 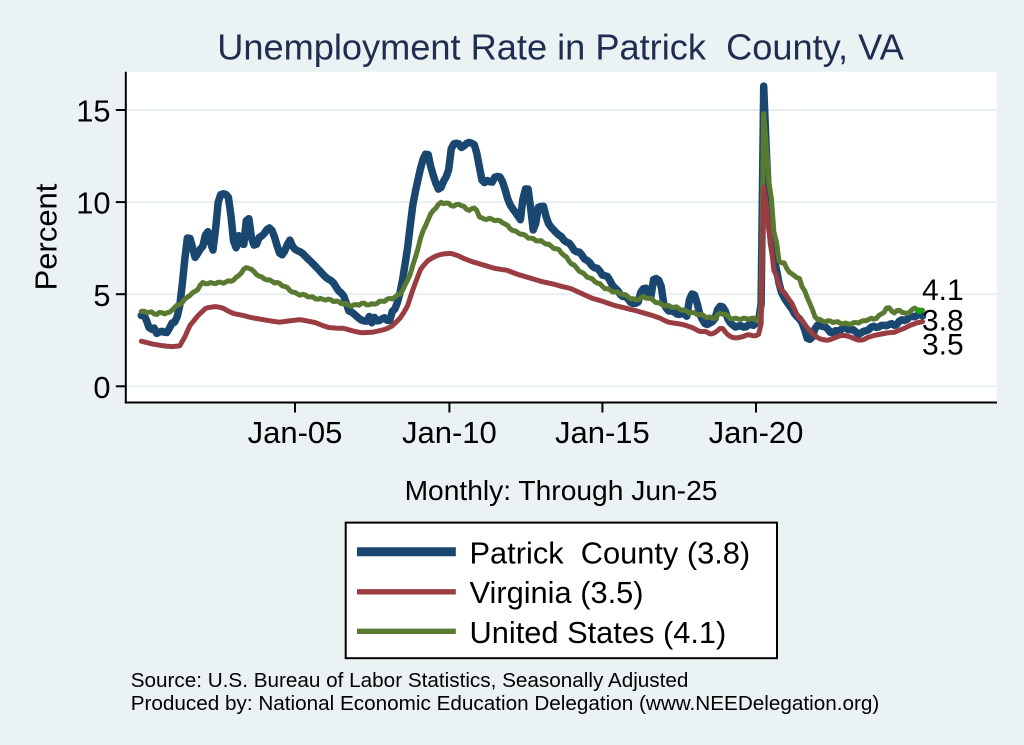 I want to click on svg-text: Jan-10, so click(x=449, y=432).